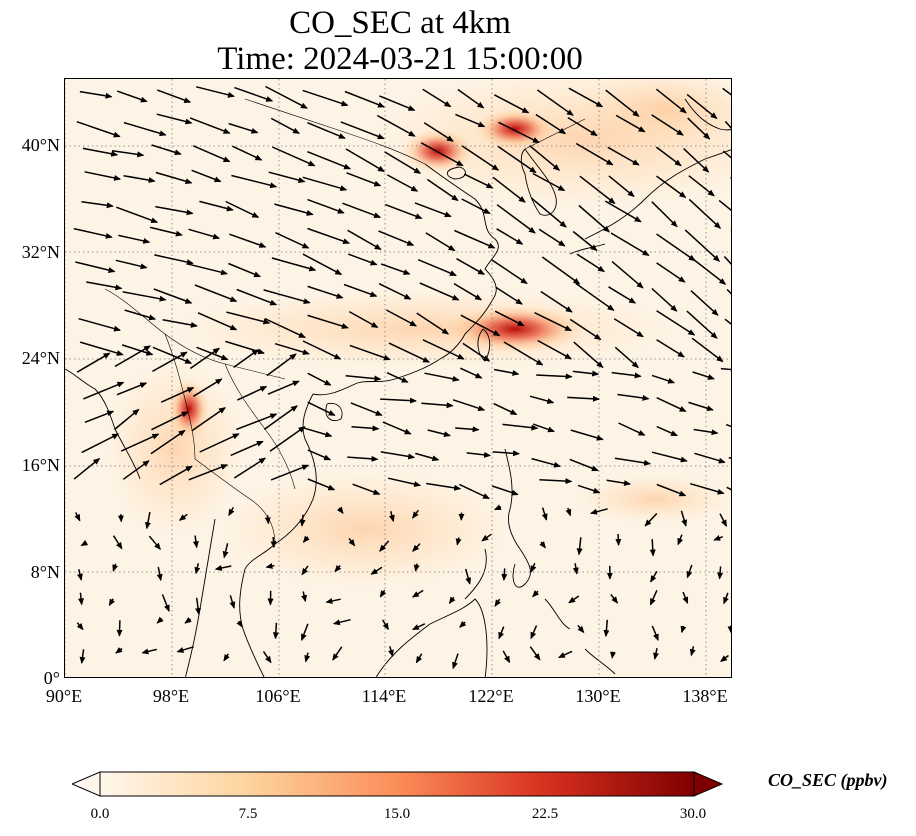  Describe the element at coordinates (515, 329) in the screenshot. I see `plume-taiwan-strait` at that location.